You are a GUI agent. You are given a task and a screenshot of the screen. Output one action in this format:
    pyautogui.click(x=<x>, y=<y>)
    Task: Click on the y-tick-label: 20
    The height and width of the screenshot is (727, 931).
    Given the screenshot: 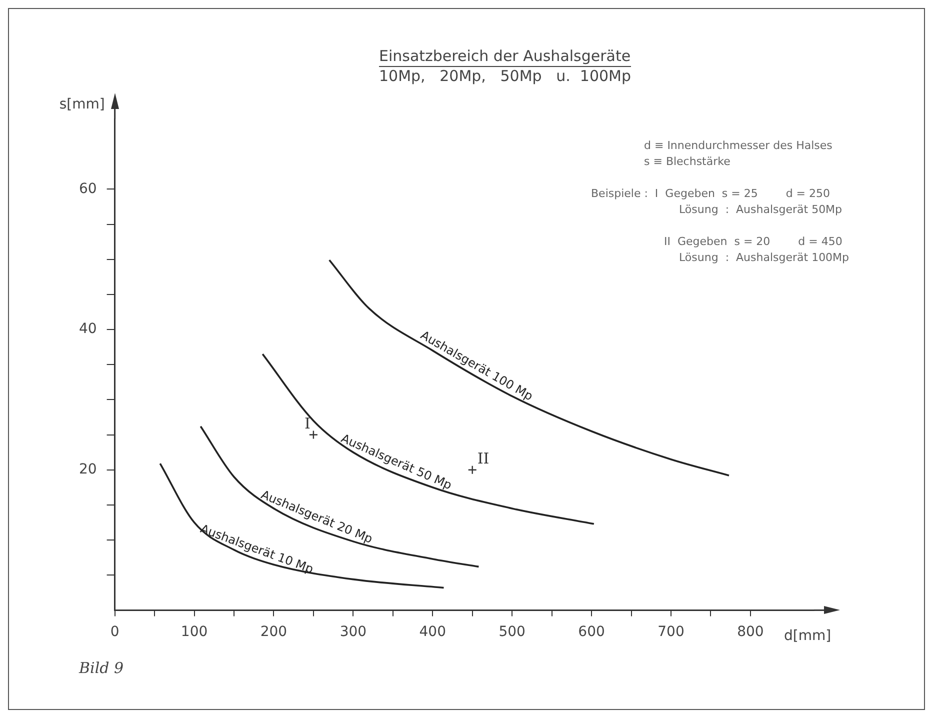 What is the action you would take?
    pyautogui.click(x=87, y=470)
    